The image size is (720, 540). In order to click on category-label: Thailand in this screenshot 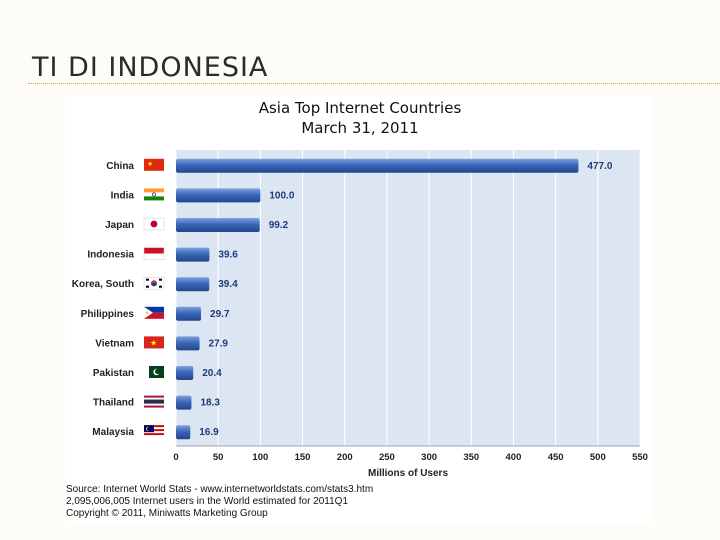, I will do `click(113, 403)`.